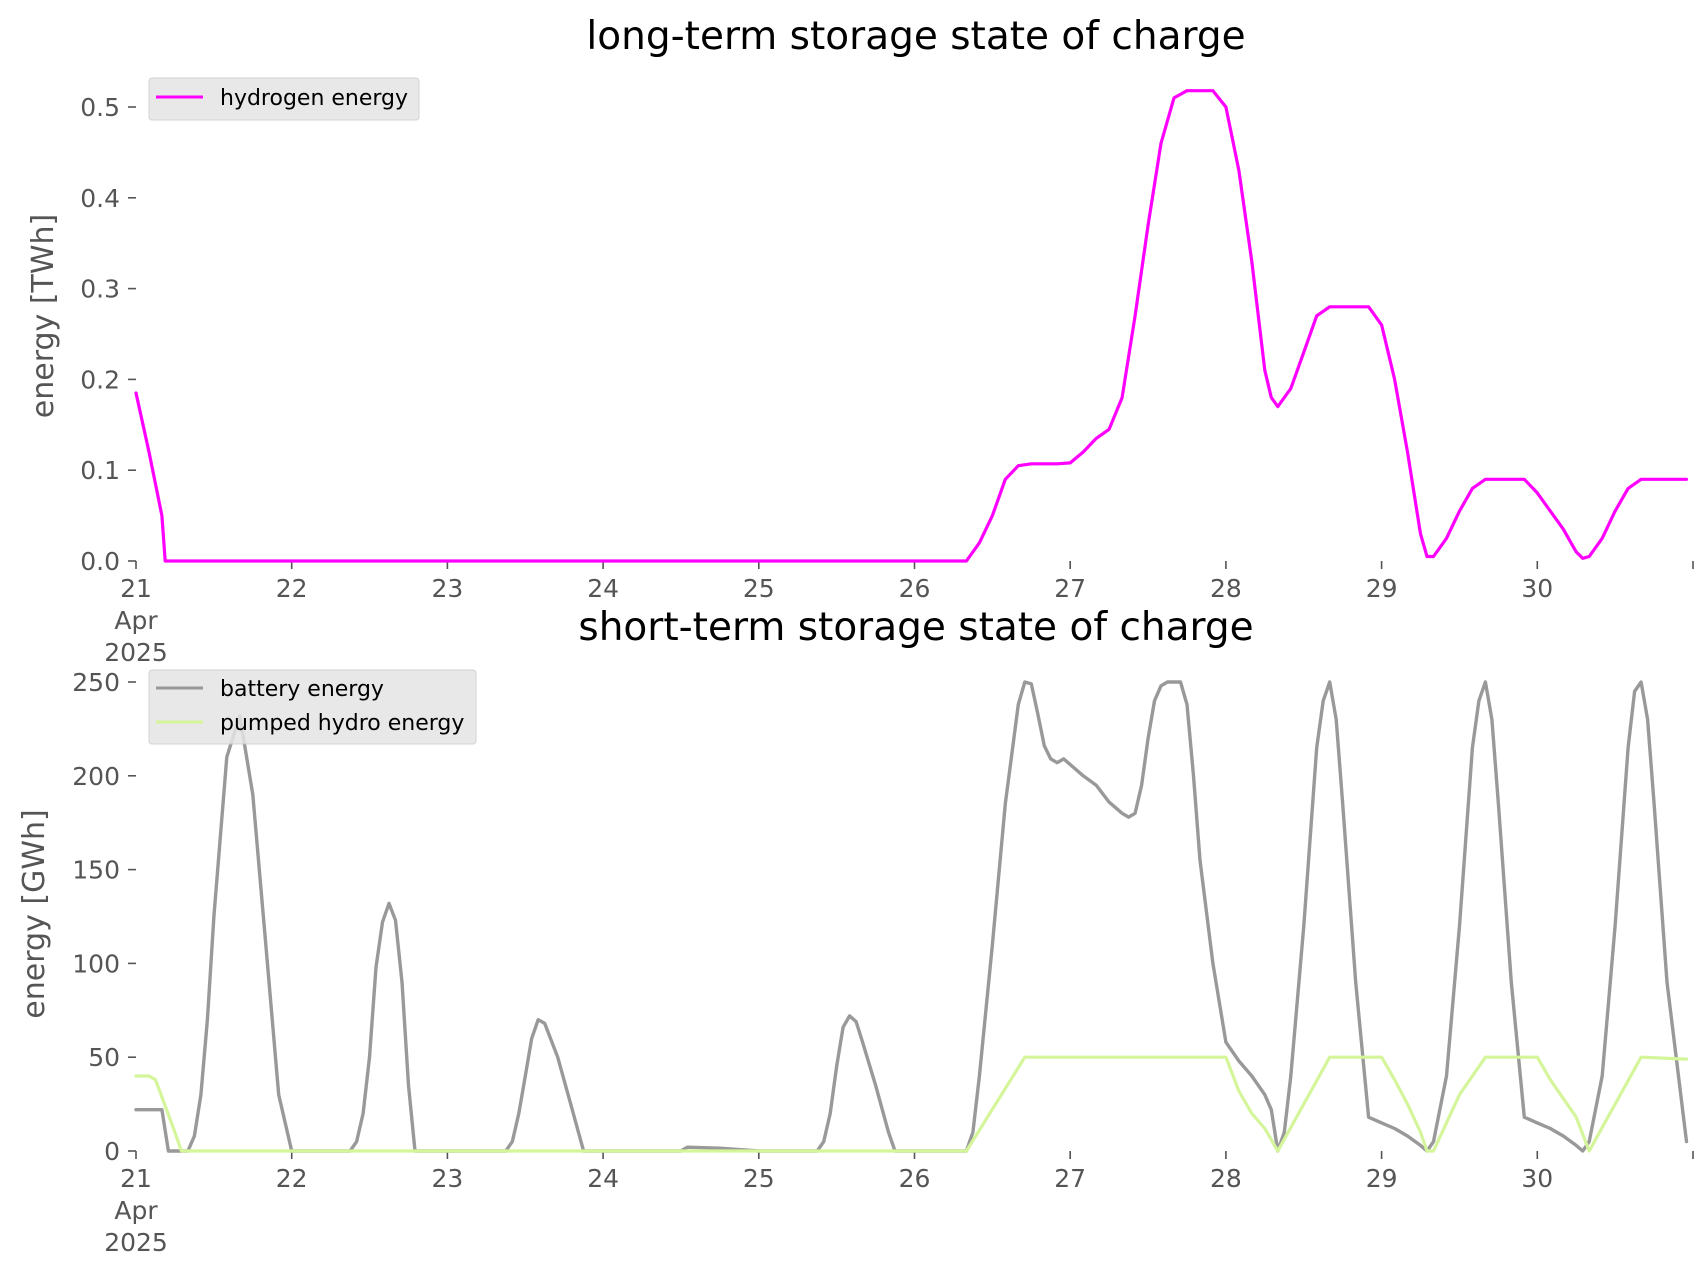 The width and height of the screenshot is (1706, 1277). Describe the element at coordinates (100, 470) in the screenshot. I see `y-tick-label: 0.1` at that location.